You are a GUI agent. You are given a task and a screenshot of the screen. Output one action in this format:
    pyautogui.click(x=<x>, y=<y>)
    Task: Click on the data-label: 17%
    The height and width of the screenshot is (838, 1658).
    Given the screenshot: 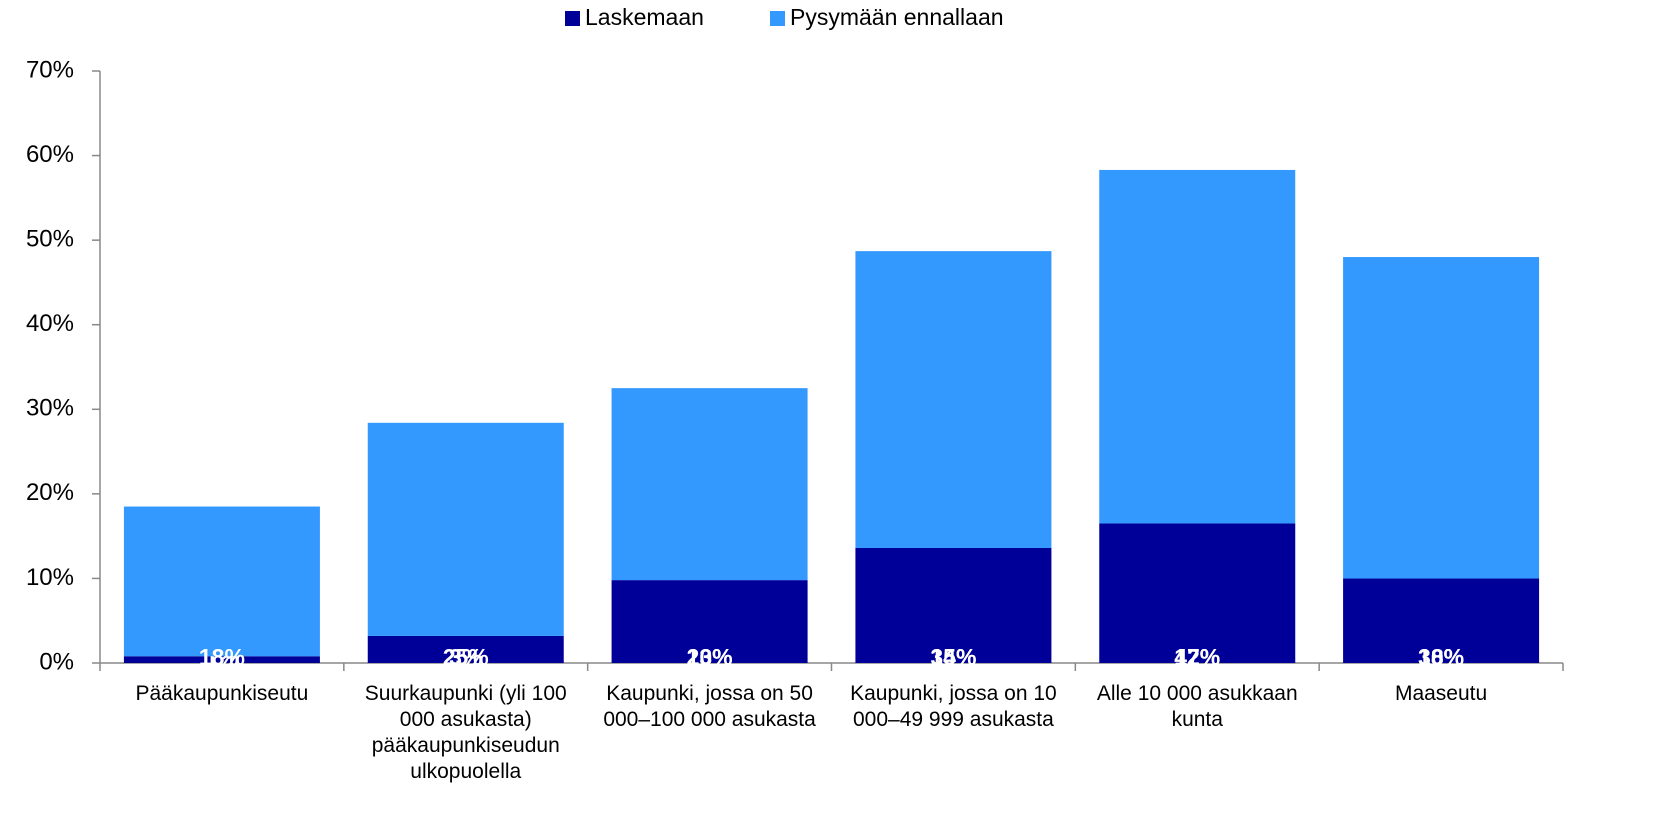 What is the action you would take?
    pyautogui.click(x=1197, y=657)
    